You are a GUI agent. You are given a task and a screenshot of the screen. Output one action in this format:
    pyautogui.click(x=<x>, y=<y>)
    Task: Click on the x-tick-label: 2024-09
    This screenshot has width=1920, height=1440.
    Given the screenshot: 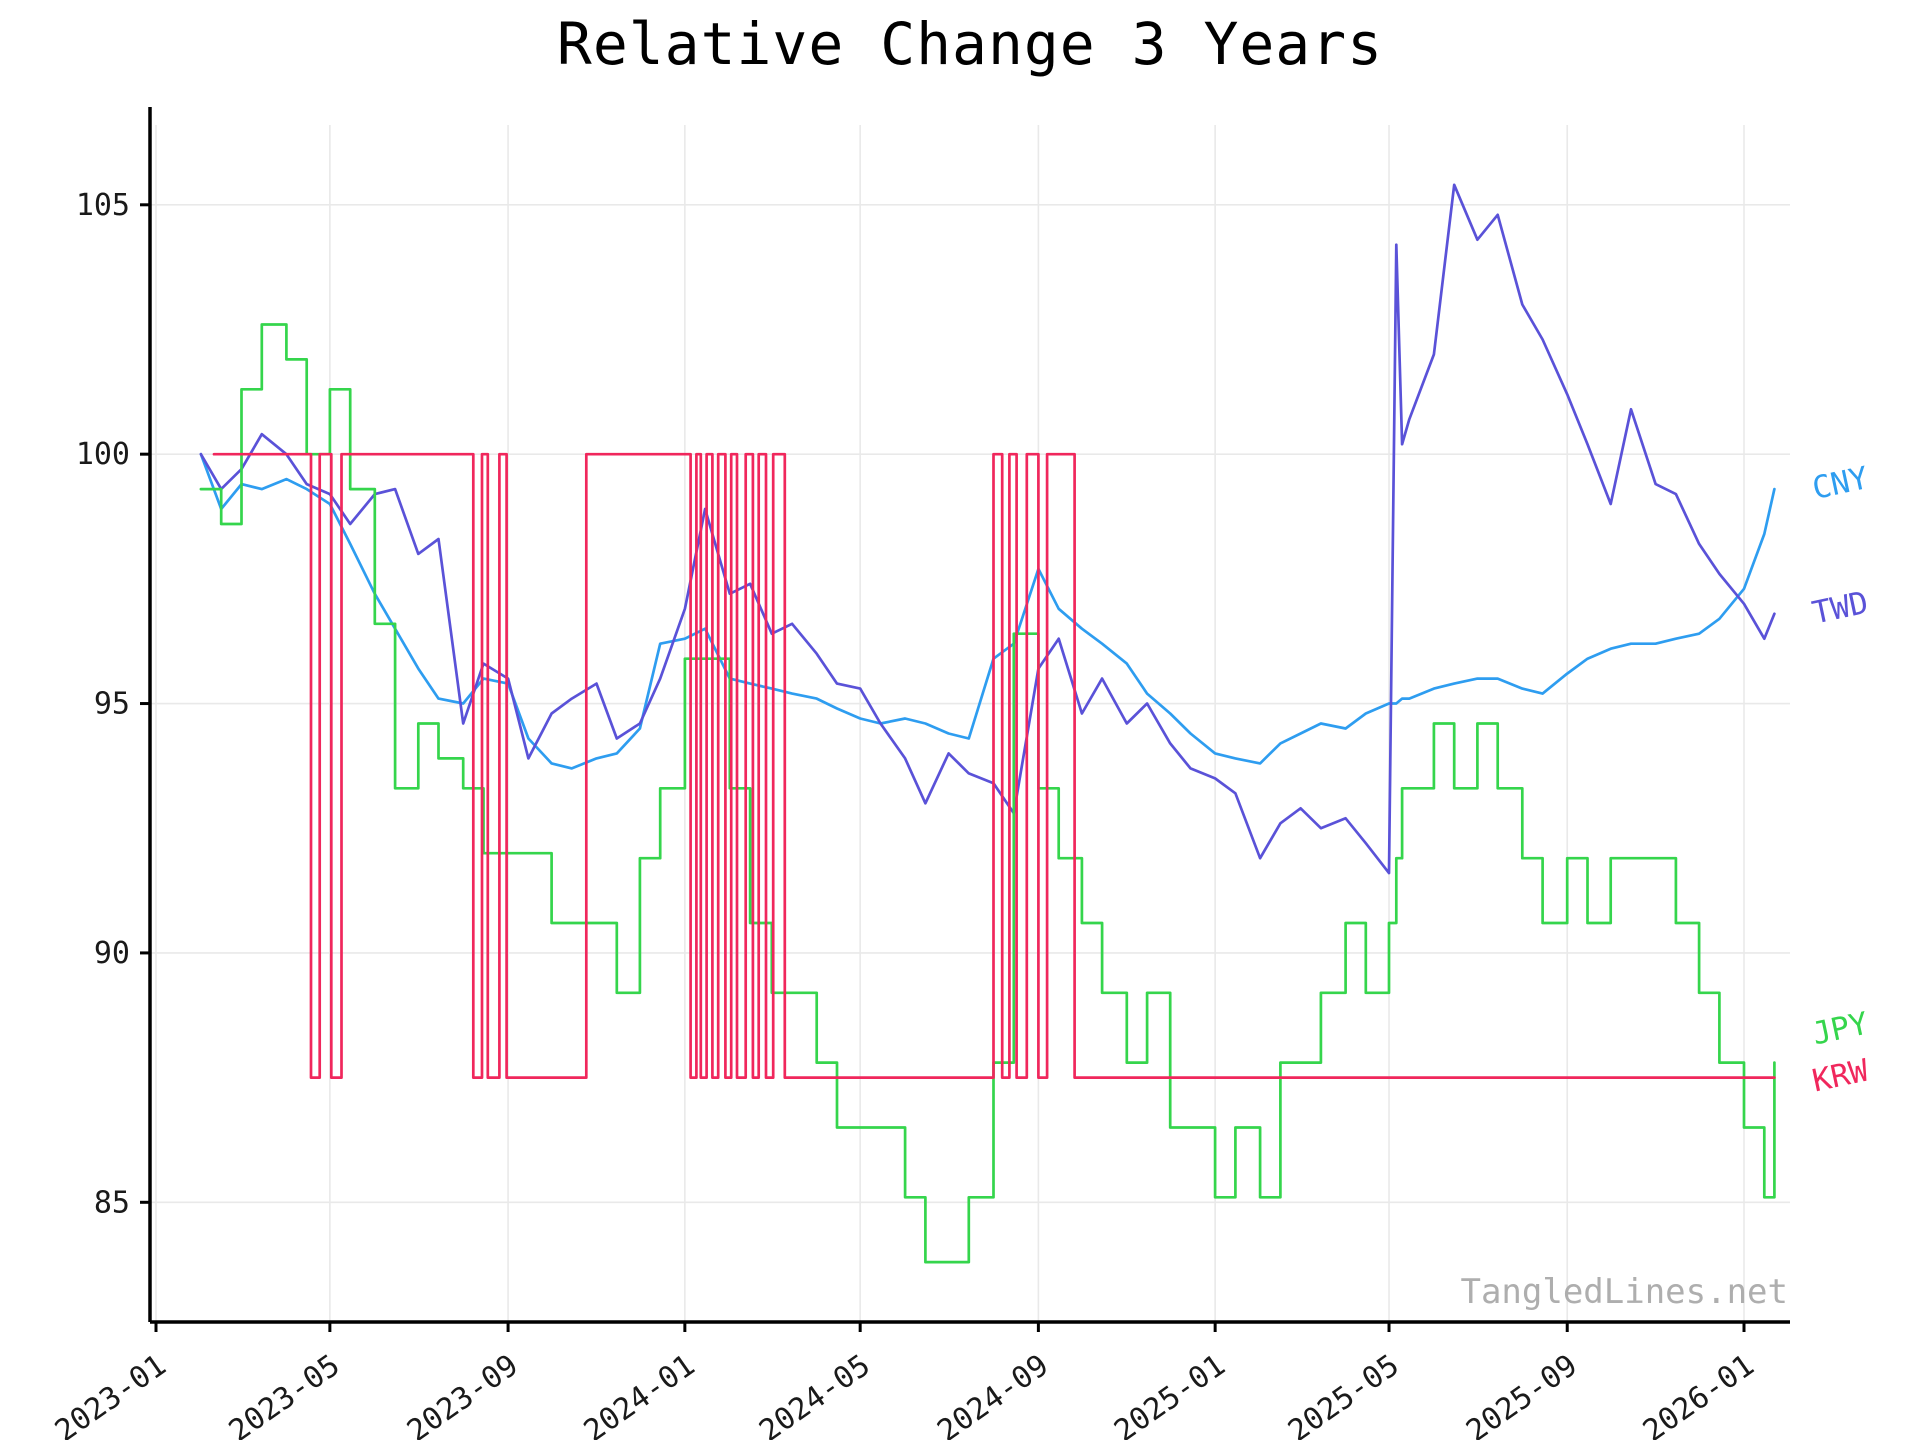 What is the action you would take?
    pyautogui.click(x=993, y=1394)
    